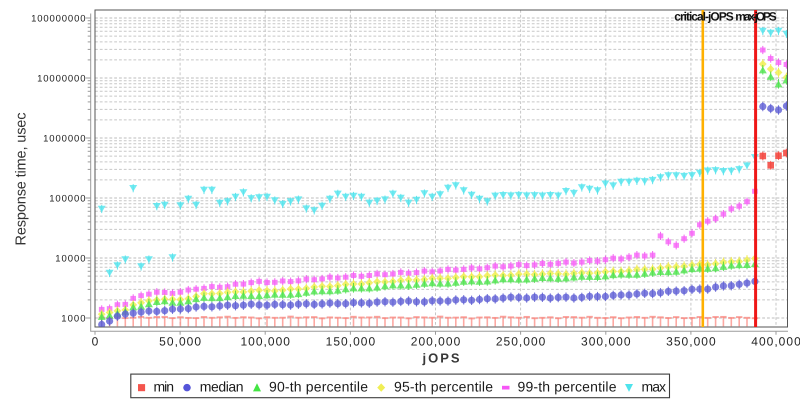 The width and height of the screenshot is (800, 400). What do you see at coordinates (318, 387) in the screenshot?
I see `svg-text: 90-th percentile` at bounding box center [318, 387].